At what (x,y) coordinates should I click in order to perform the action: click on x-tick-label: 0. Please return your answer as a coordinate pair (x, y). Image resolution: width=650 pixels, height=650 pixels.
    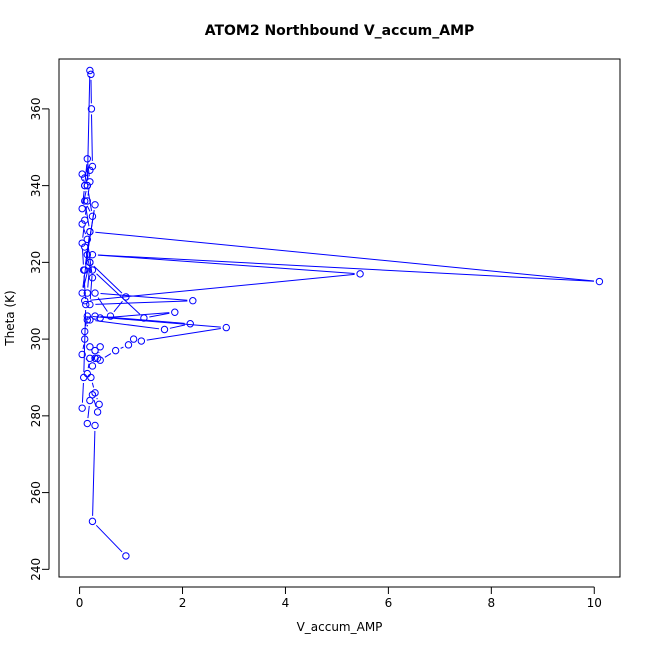
    Looking at the image, I should click on (80, 603).